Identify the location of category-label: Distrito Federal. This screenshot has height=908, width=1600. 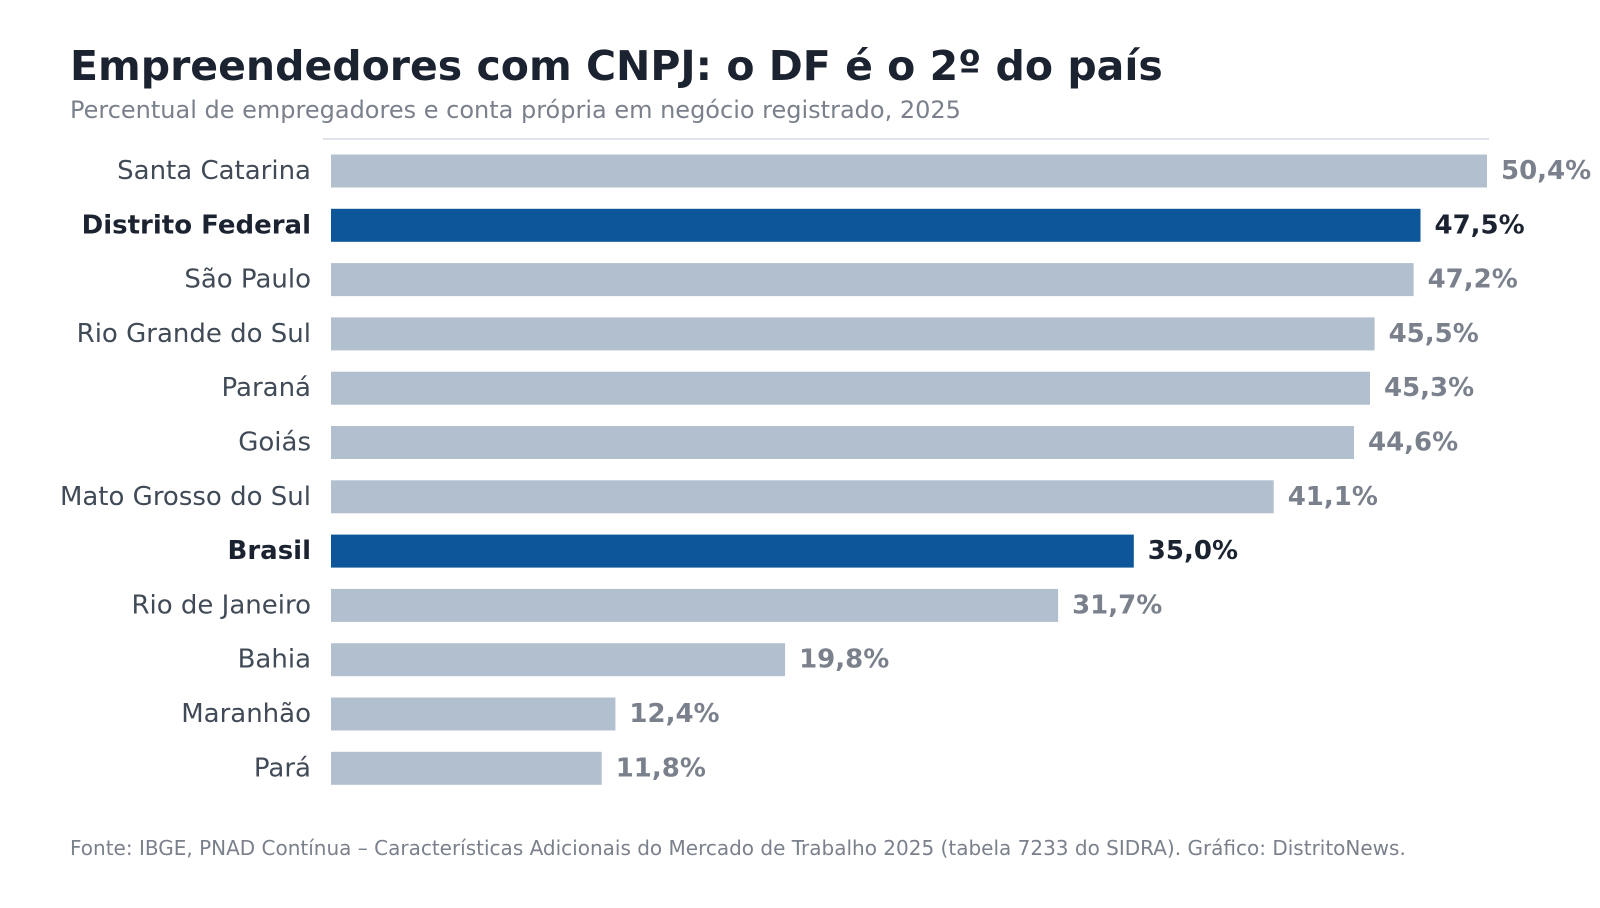
(196, 225).